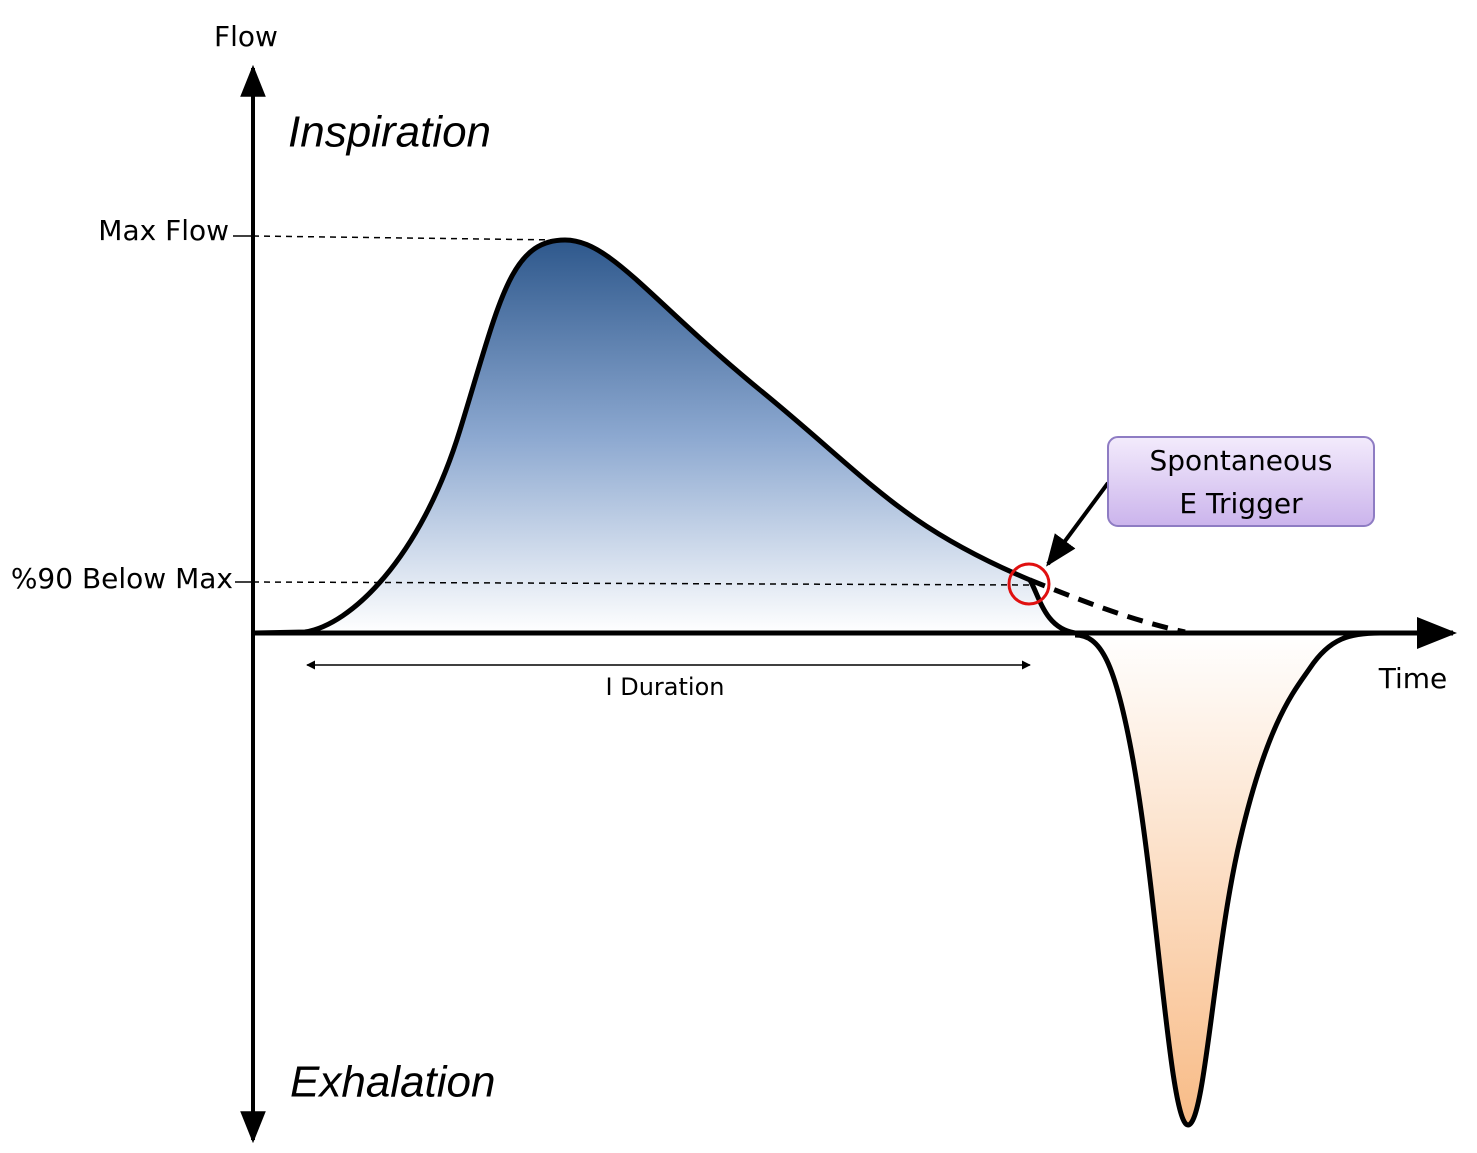 This screenshot has height=1153, width=1477. What do you see at coordinates (1241, 460) in the screenshot?
I see `trigger-label: Spontaneous` at bounding box center [1241, 460].